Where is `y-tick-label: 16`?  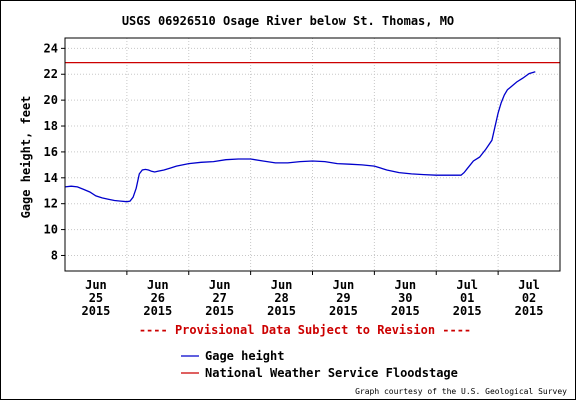
y-tick-label: 16 is located at coordinates (51, 152).